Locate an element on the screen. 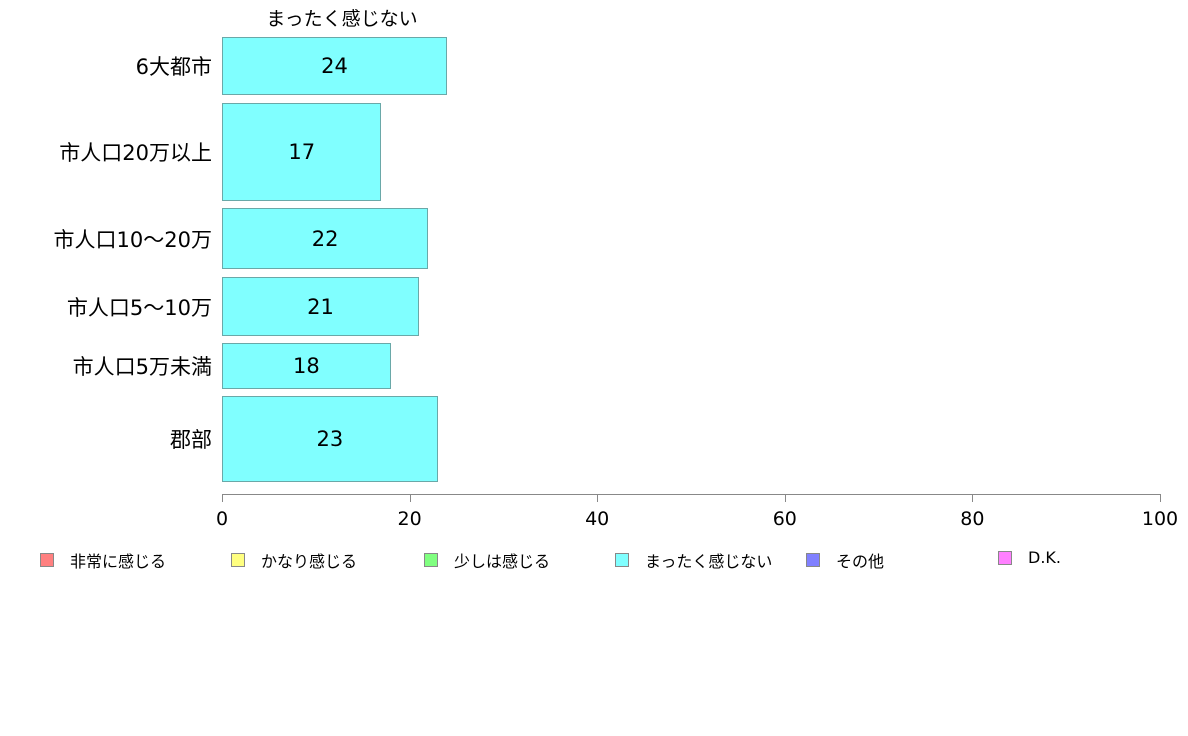 The height and width of the screenshot is (736, 1188). x-tick-label: 20 is located at coordinates (409, 519).